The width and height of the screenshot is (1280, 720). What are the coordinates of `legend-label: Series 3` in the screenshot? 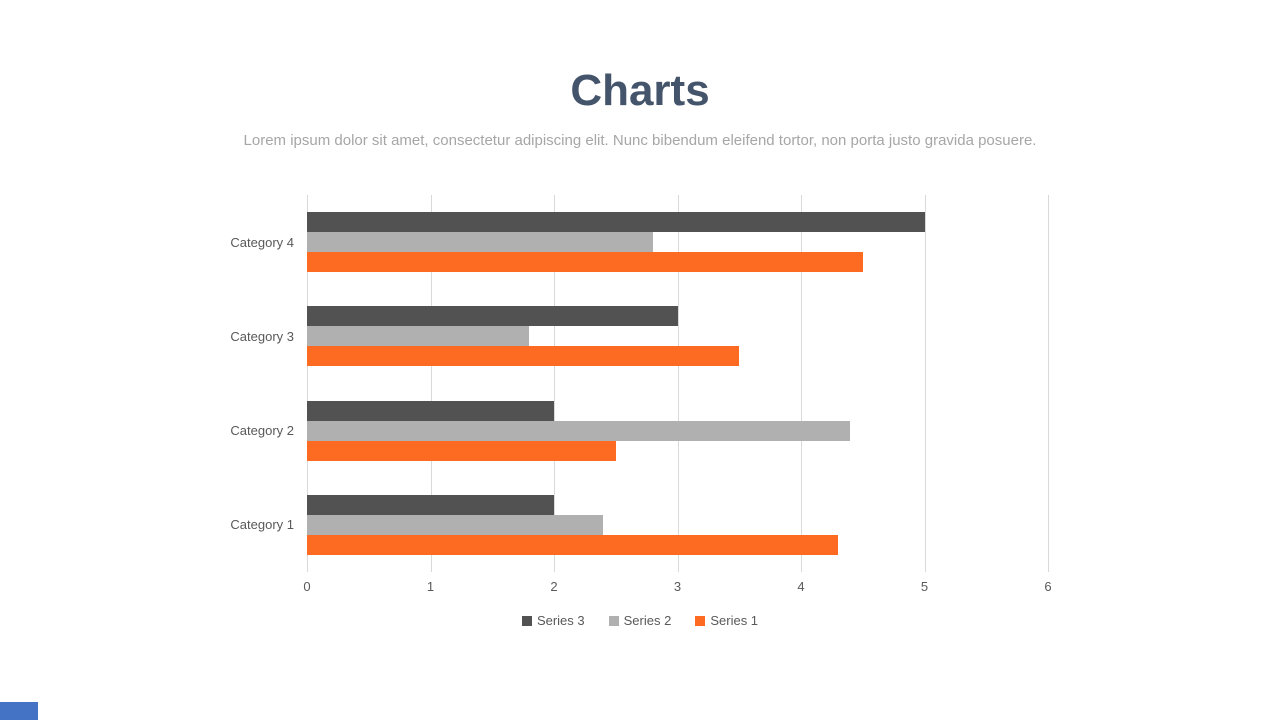 It's located at (560, 620).